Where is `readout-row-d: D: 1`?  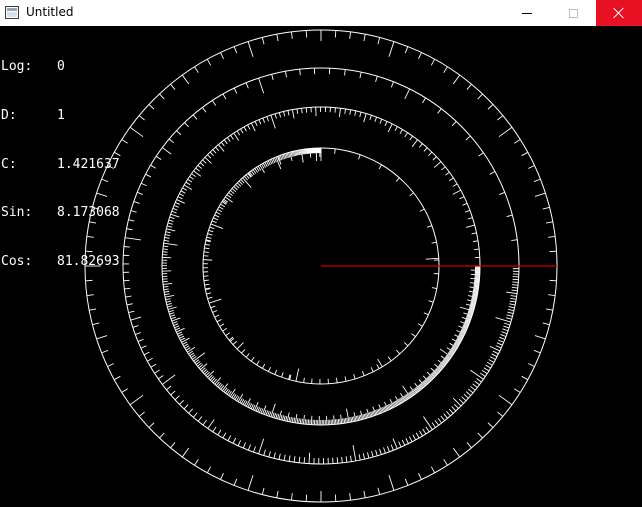
readout-row-d: D: 1 is located at coordinates (60, 116).